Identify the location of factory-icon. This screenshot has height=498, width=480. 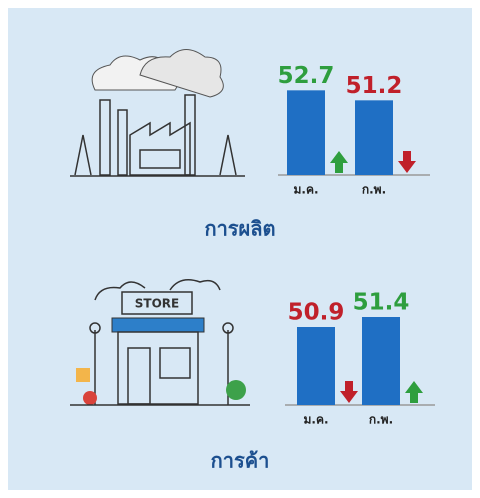
(157, 113).